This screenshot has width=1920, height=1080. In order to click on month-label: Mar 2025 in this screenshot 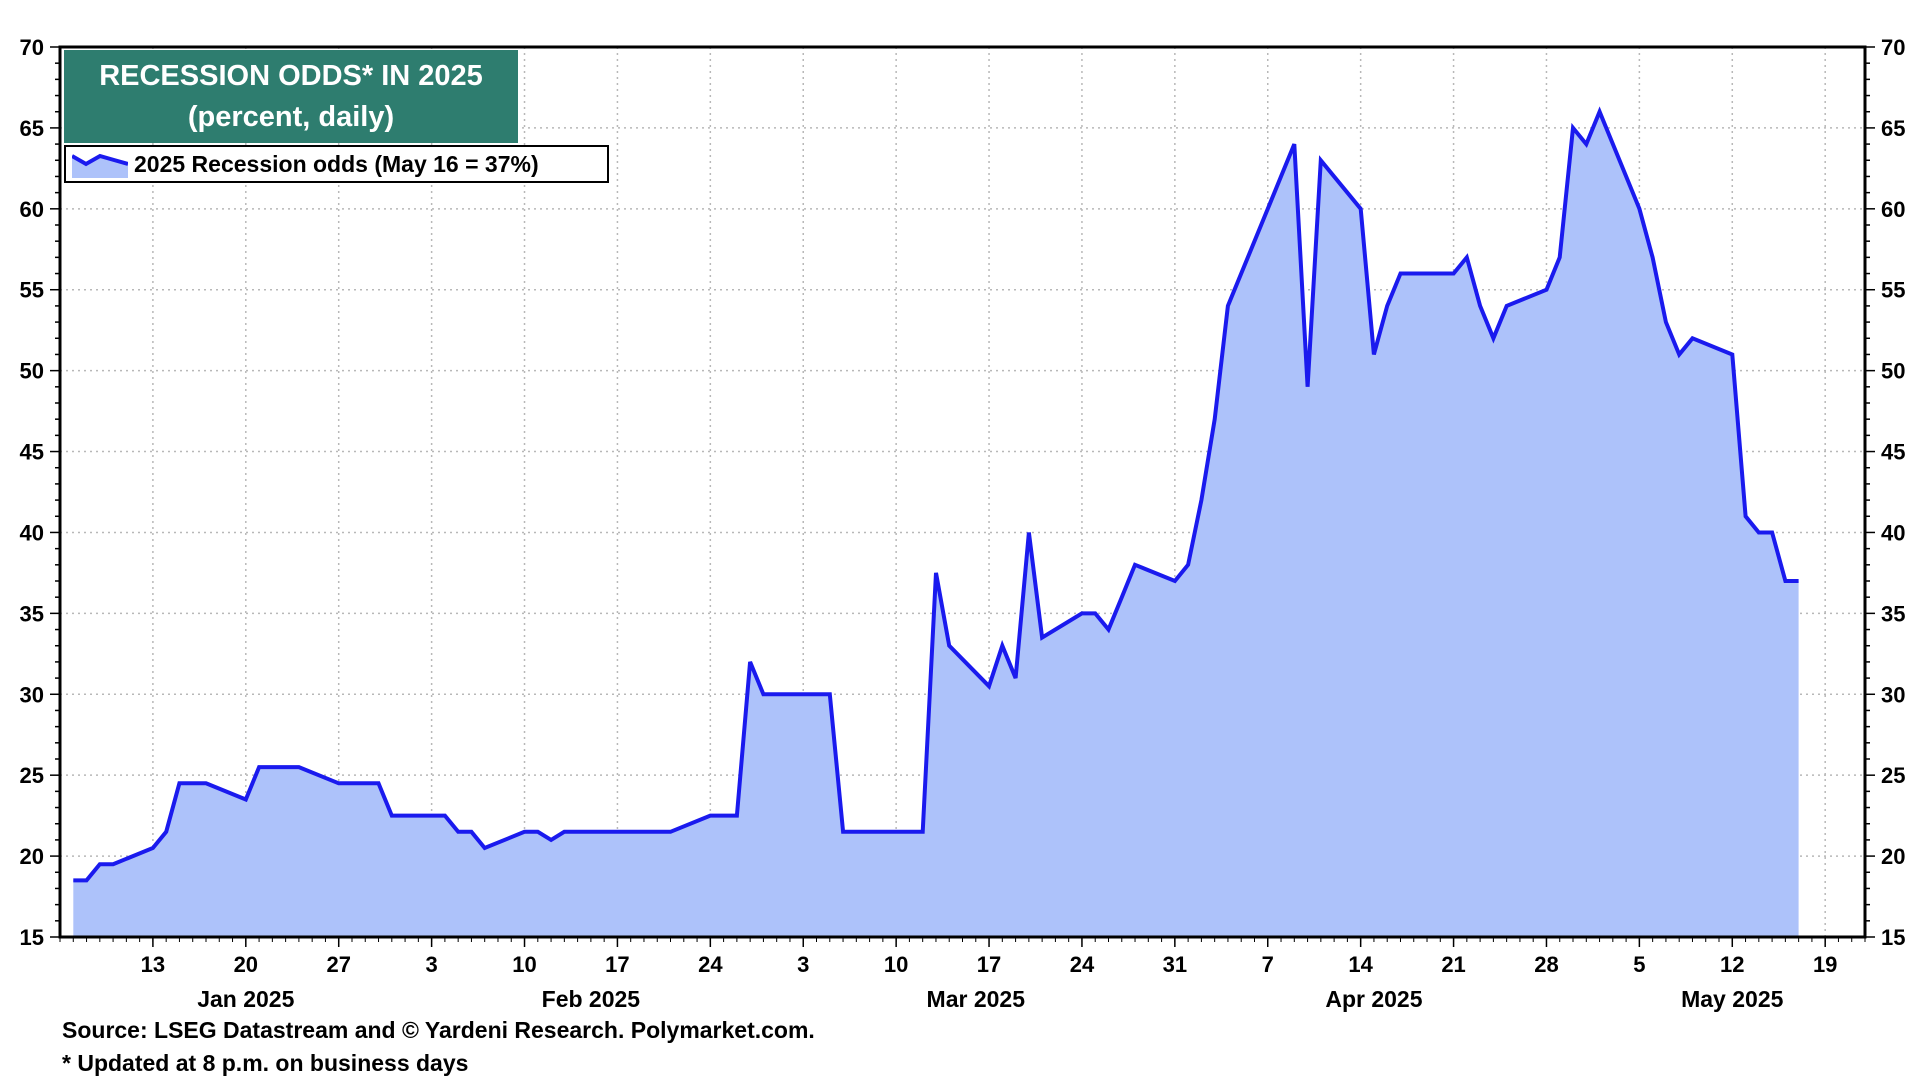, I will do `click(976, 999)`.